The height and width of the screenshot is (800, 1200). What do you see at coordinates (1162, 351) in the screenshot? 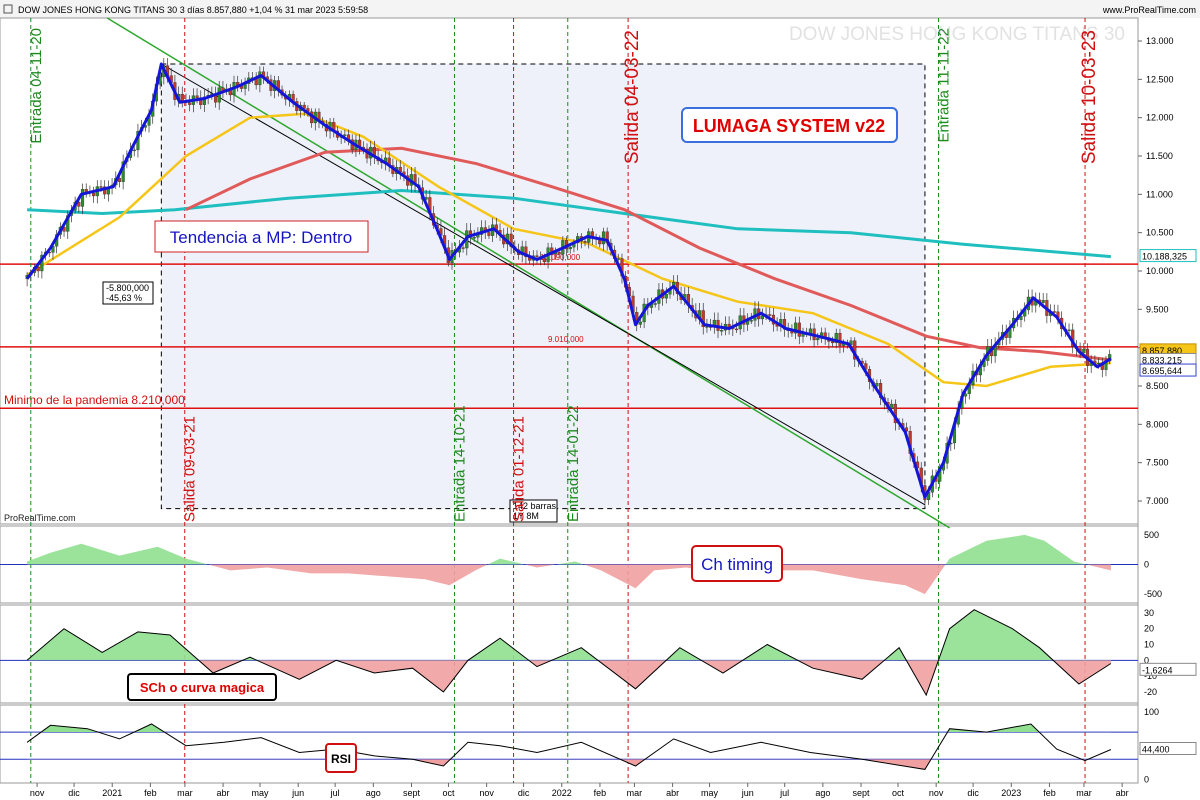
I see `last-price-label: 8.857,880` at bounding box center [1162, 351].